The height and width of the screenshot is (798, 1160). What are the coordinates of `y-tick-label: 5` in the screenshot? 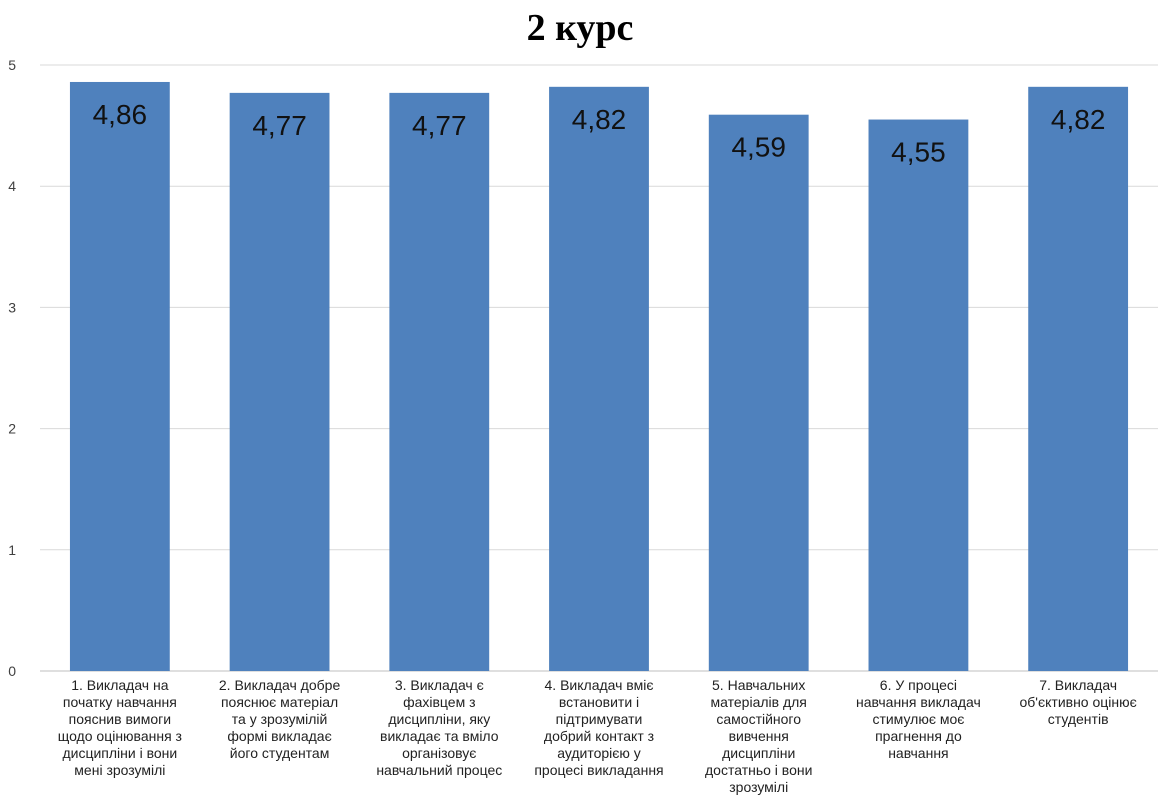 It's located at (12, 65).